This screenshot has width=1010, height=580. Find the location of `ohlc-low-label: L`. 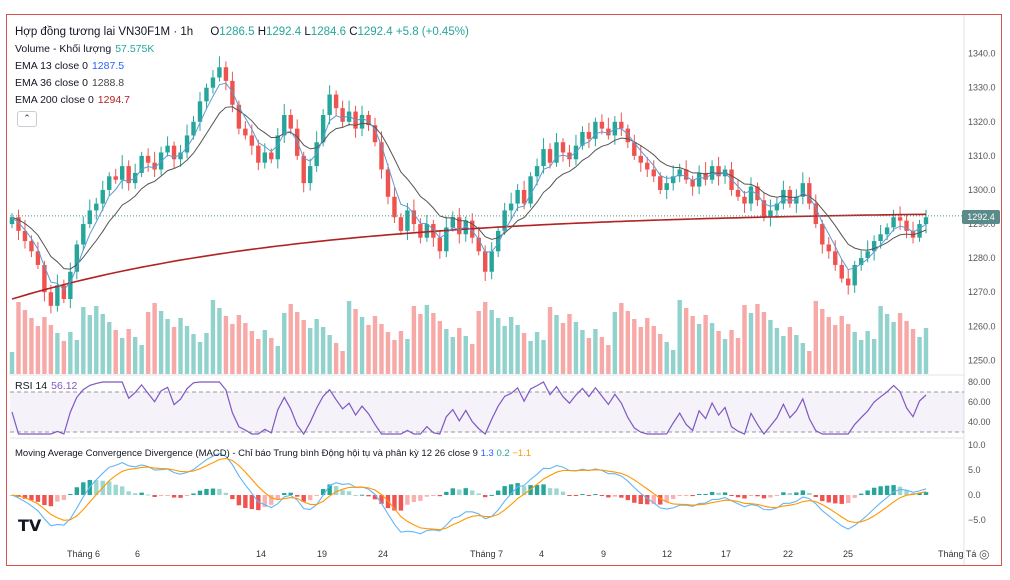

ohlc-low-label: L is located at coordinates (307, 32).